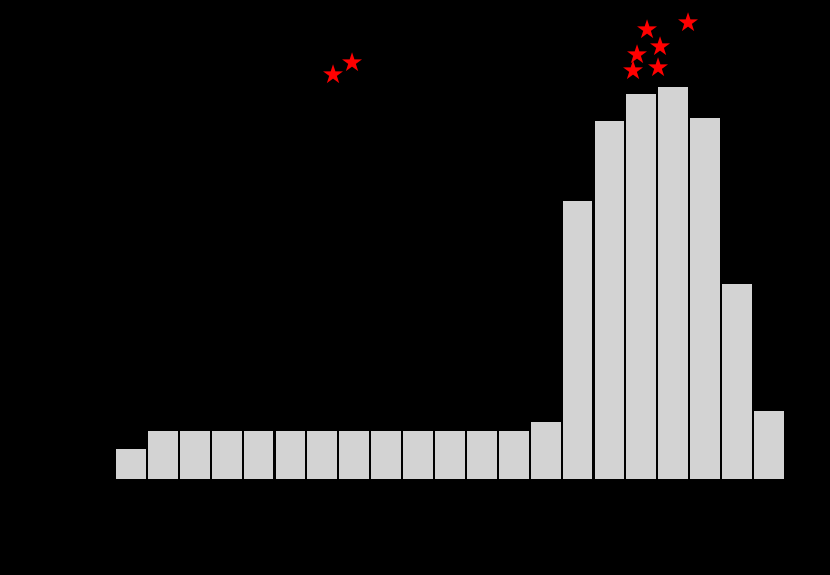 This screenshot has width=830, height=575. What do you see at coordinates (450, 480) in the screenshot?
I see `x-axis-line` at bounding box center [450, 480].